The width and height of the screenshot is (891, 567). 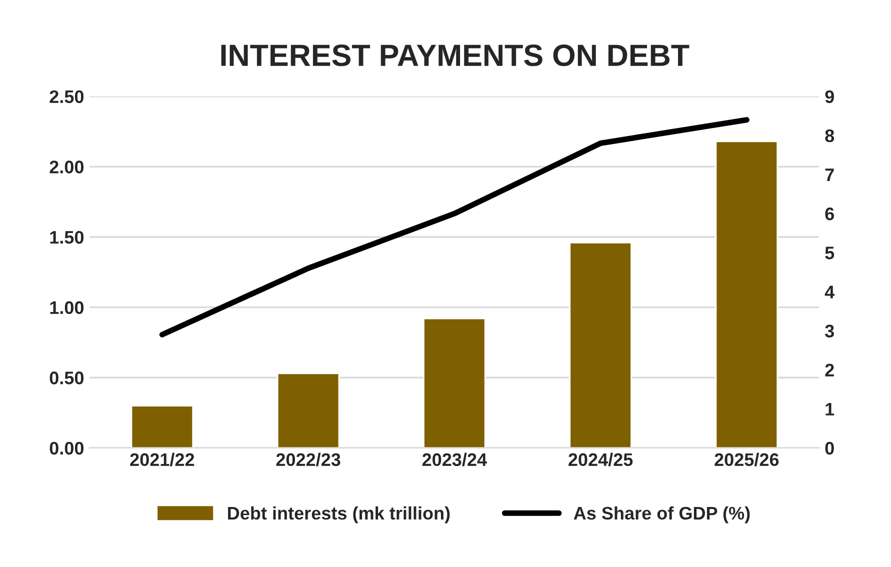 I want to click on y-tick-label: 2.50, so click(x=67, y=97).